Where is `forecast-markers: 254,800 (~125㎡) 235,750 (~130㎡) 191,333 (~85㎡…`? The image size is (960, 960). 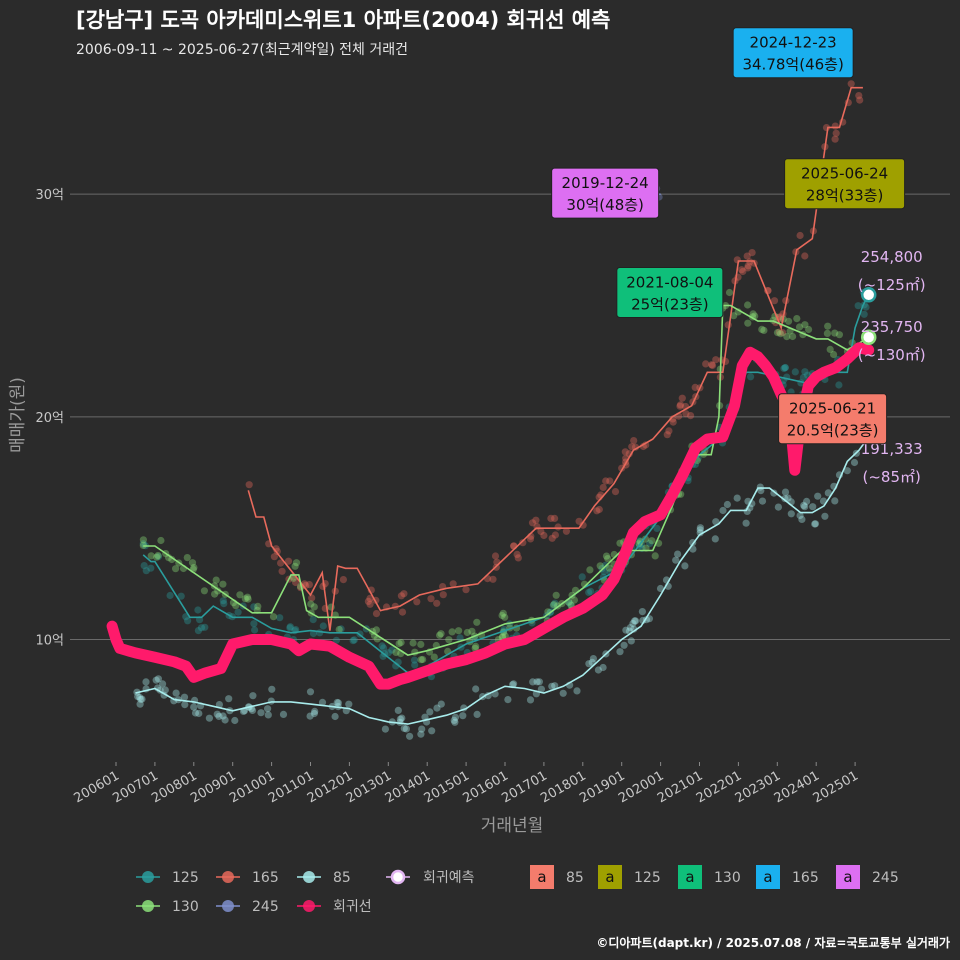
forecast-markers: 254,800 (~125㎡) 235,750 (~130㎡) 191,333 (~85㎡… is located at coordinates (892, 367).